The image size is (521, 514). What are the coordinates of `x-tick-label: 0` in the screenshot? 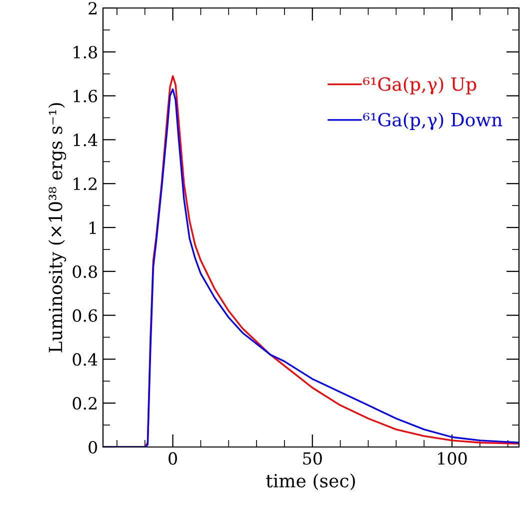 It's located at (172, 458).